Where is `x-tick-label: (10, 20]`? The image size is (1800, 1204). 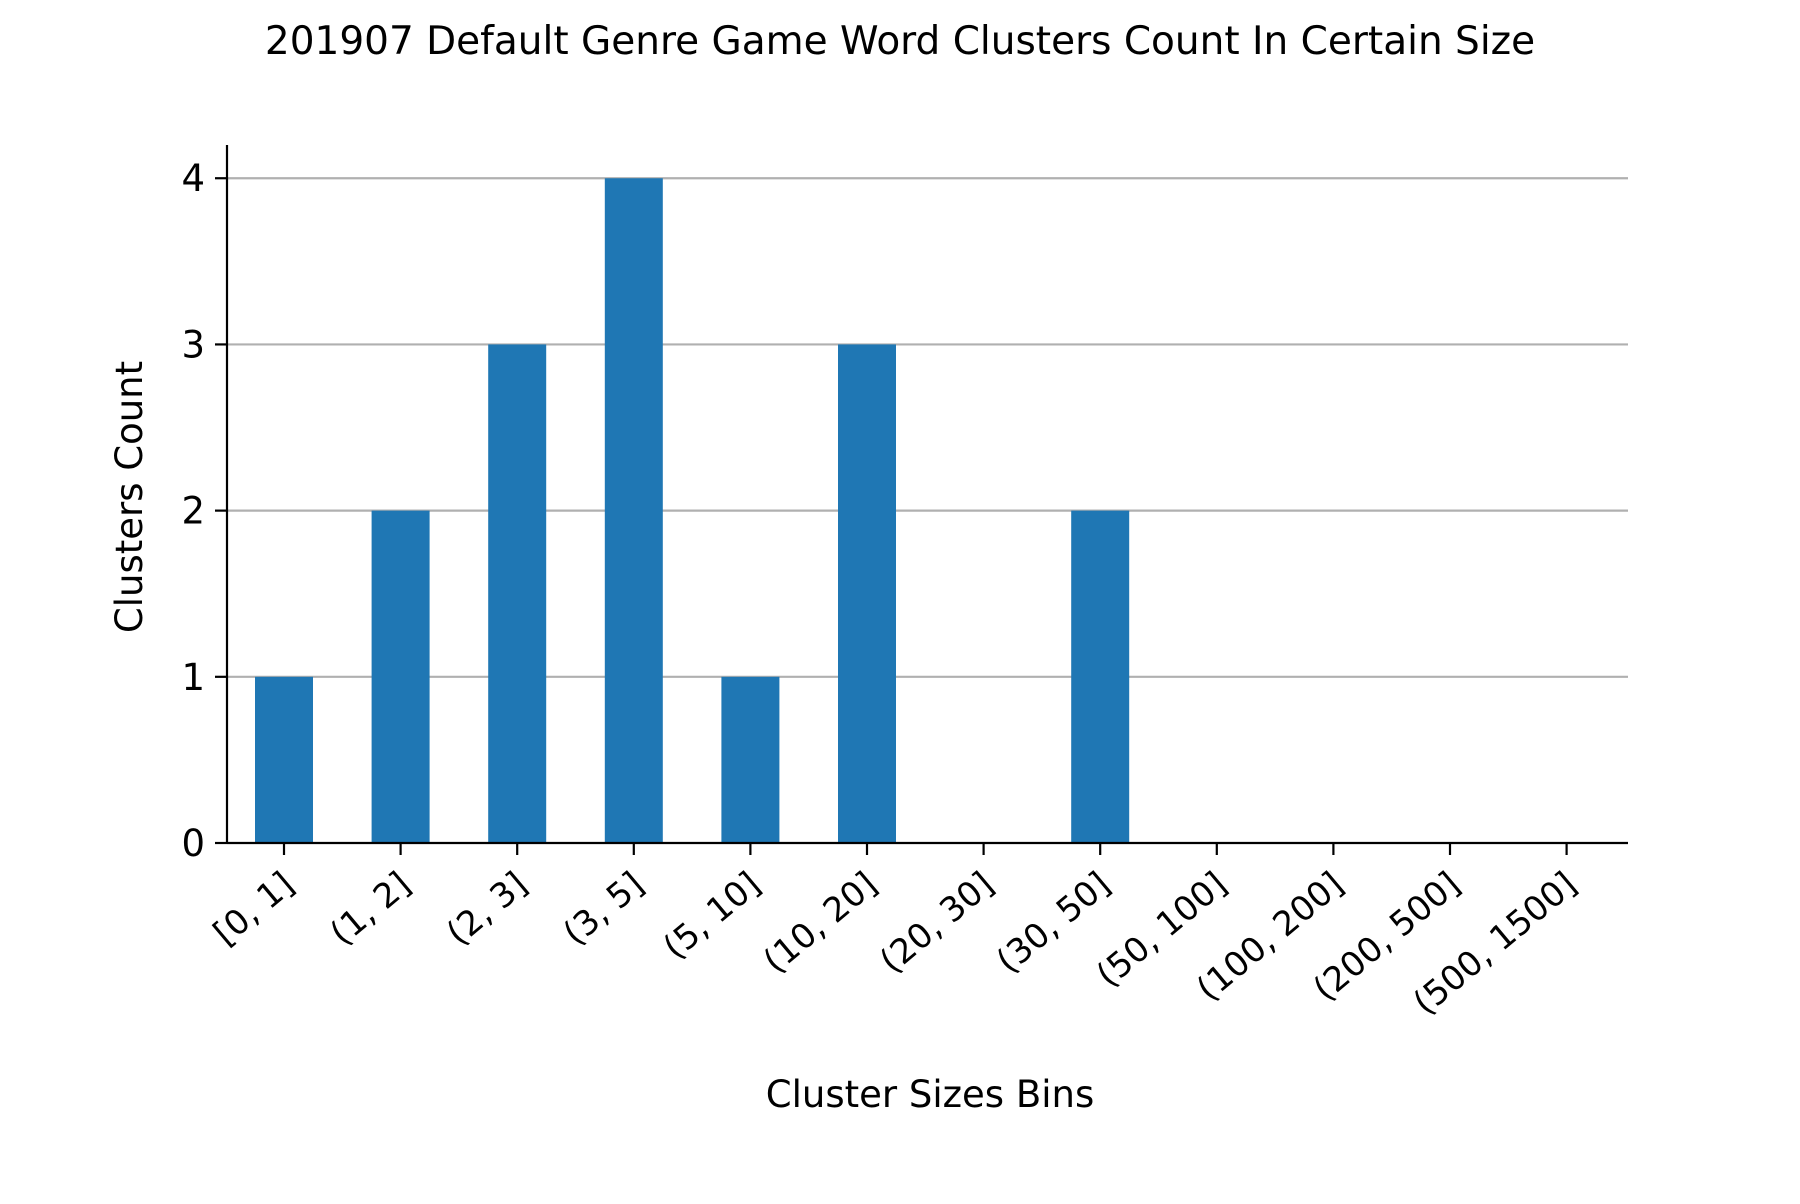 x-tick-label: (10, 20] is located at coordinates (820, 922).